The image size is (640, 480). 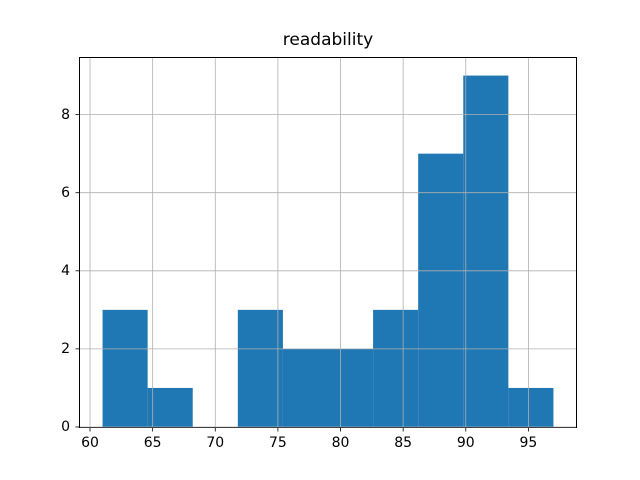 What do you see at coordinates (65, 427) in the screenshot?
I see `y-tick-label: 0` at bounding box center [65, 427].